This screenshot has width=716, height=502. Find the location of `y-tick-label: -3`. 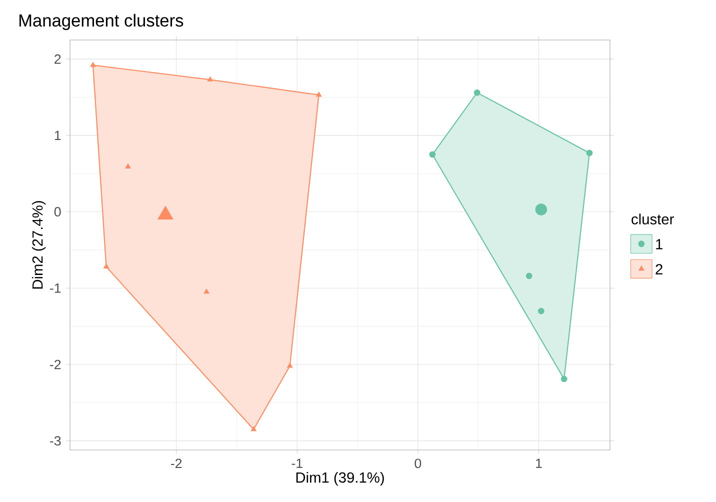

y-tick-label: -3 is located at coordinates (55, 441).